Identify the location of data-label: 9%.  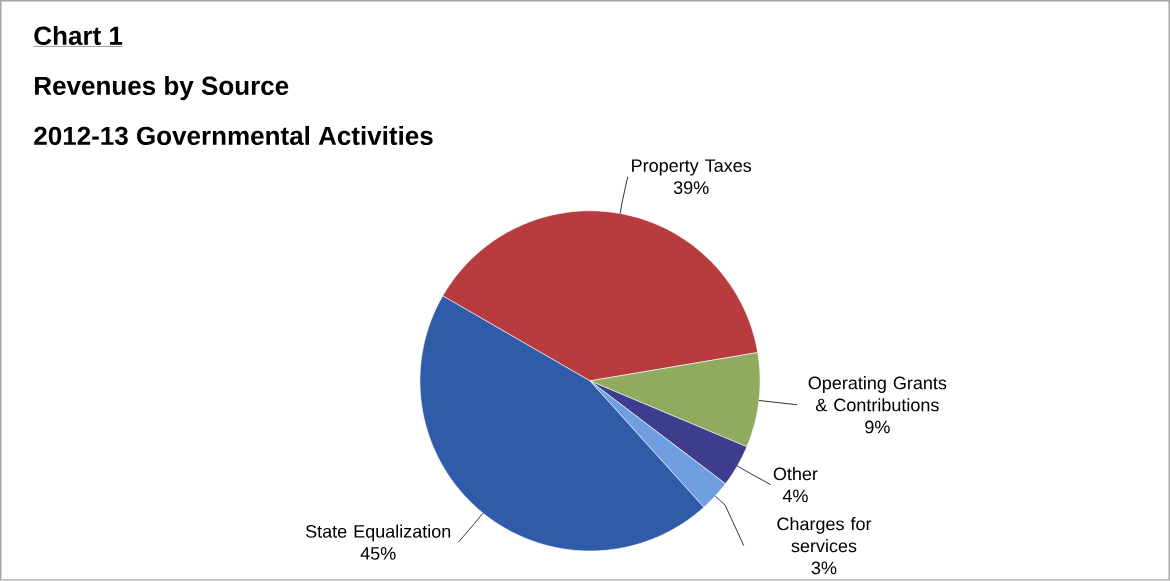
(877, 427).